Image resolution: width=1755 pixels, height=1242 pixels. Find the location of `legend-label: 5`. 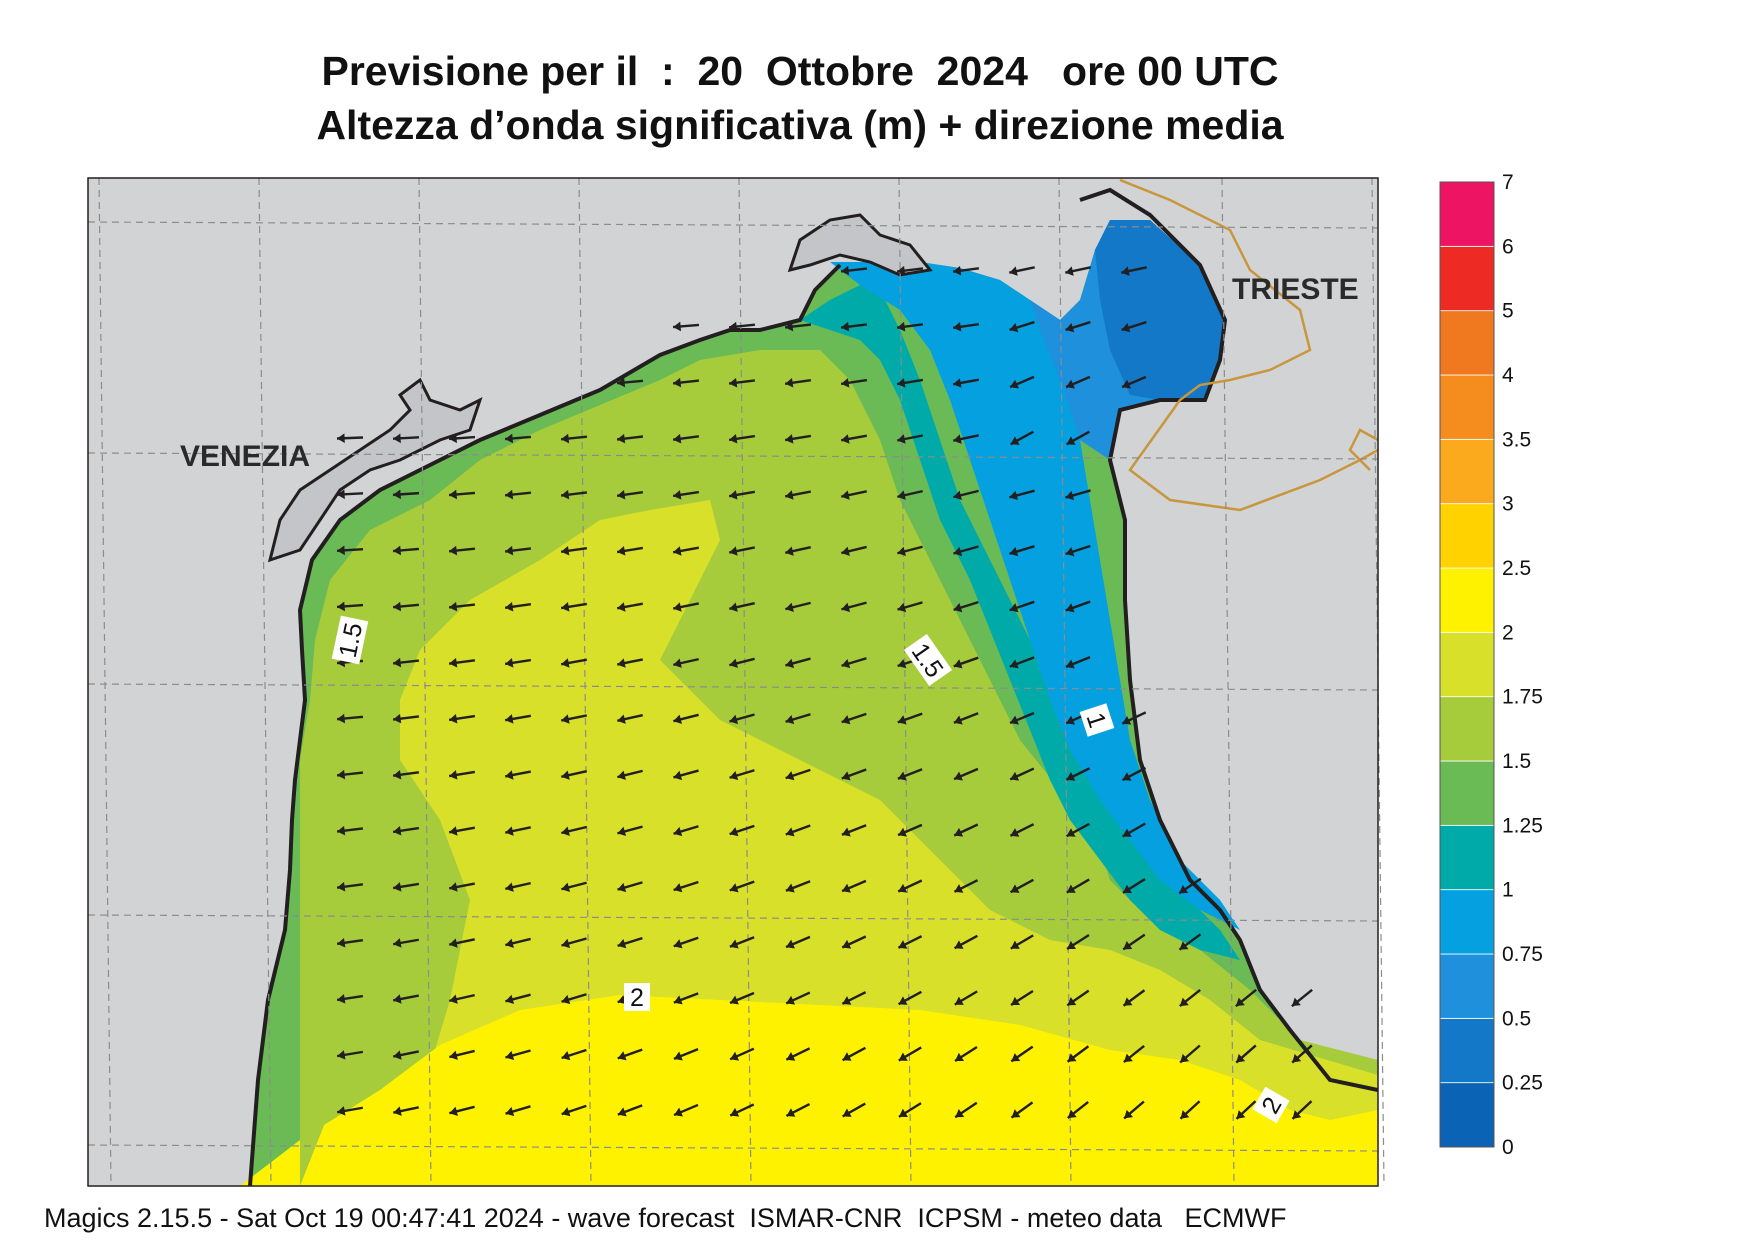

legend-label: 5 is located at coordinates (1508, 311).